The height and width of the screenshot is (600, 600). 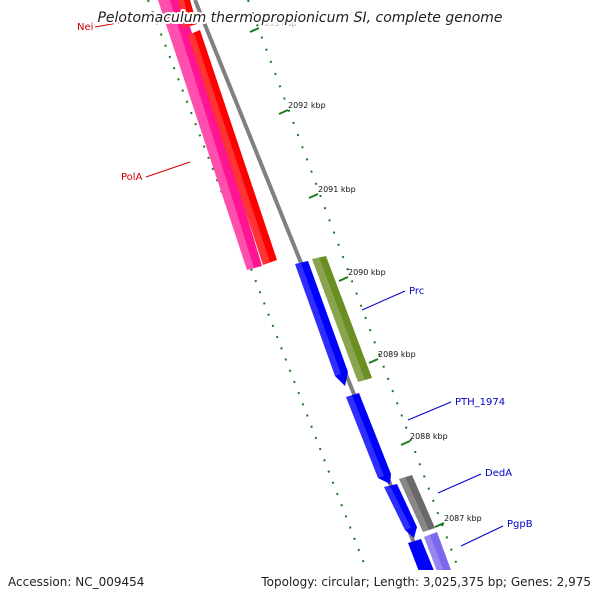 I want to click on gene-label-dedA-text: DedA, so click(x=498, y=473).